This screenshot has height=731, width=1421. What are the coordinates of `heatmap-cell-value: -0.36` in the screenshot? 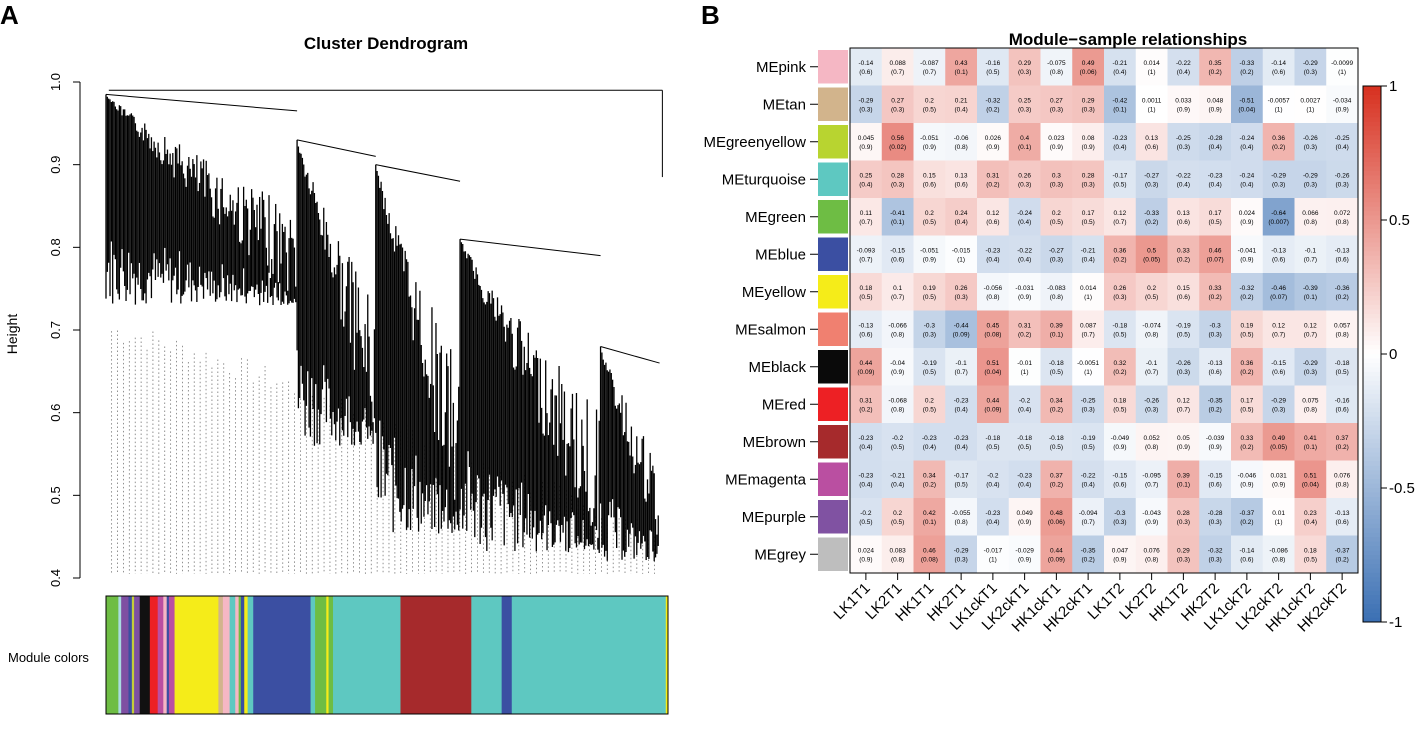 It's located at (1342, 288).